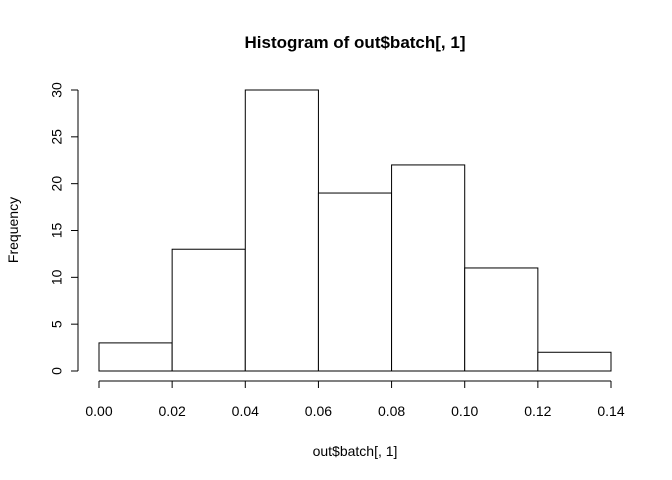 Image resolution: width=672 pixels, height=480 pixels. Describe the element at coordinates (610, 411) in the screenshot. I see `x-tick-label: 0.14` at that location.